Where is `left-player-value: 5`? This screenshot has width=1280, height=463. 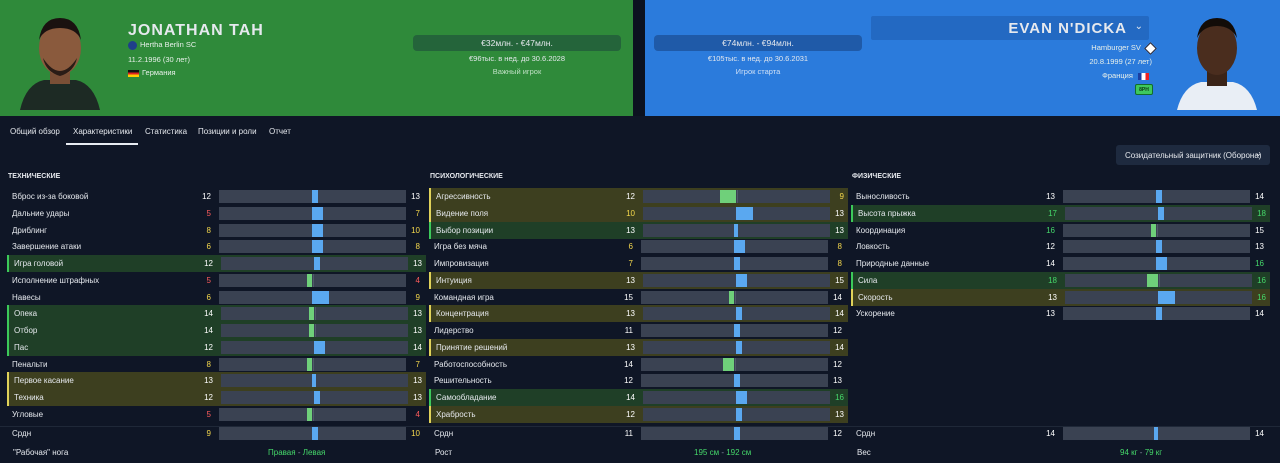 left-player-value: 5 is located at coordinates (208, 414).